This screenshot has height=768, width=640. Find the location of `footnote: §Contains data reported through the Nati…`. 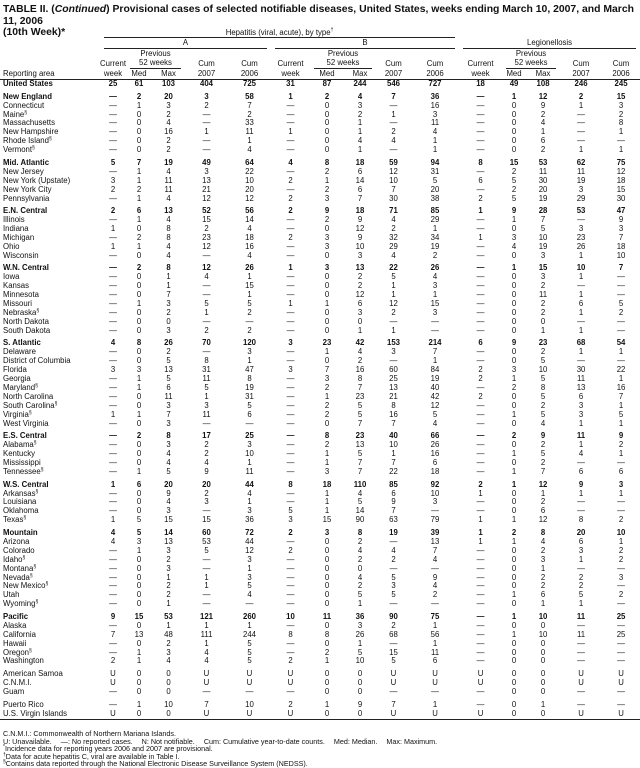

footnote: §Contains data reported through the Nati… is located at coordinates (155, 763).